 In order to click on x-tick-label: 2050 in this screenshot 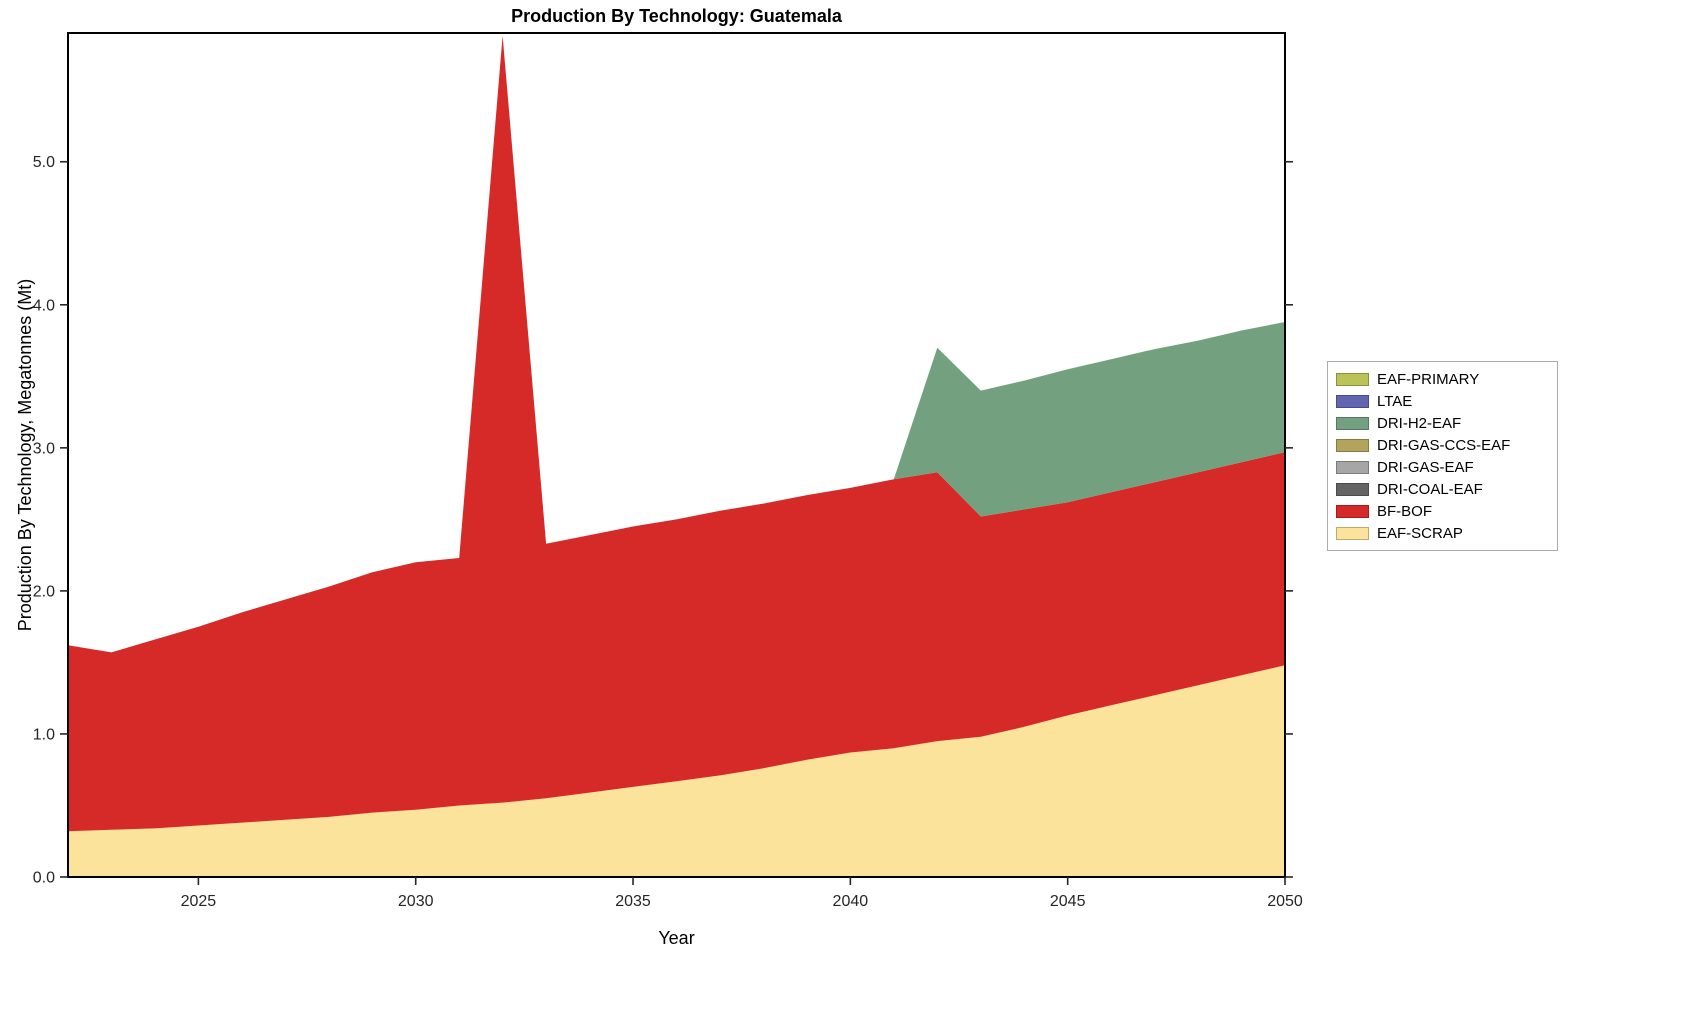, I will do `click(1285, 901)`.